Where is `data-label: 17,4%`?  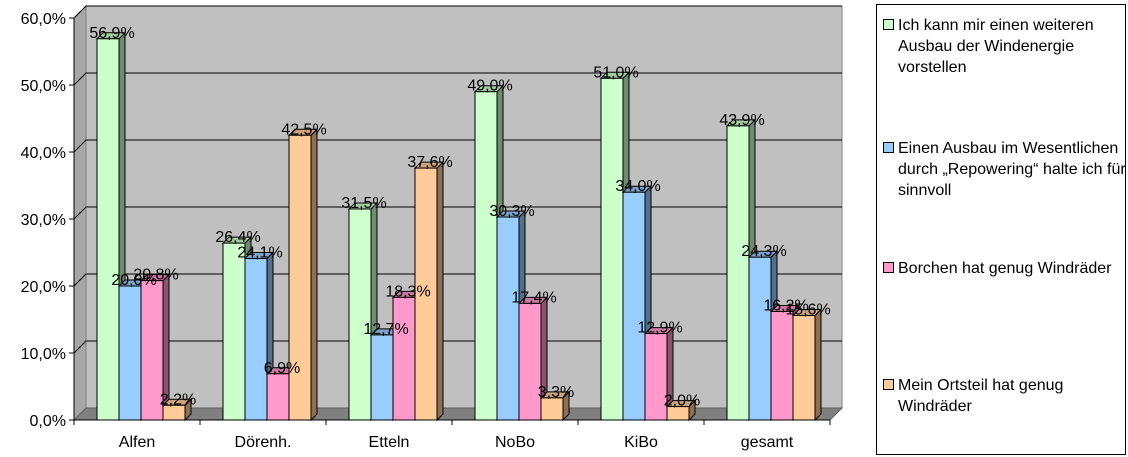 data-label: 17,4% is located at coordinates (533, 297).